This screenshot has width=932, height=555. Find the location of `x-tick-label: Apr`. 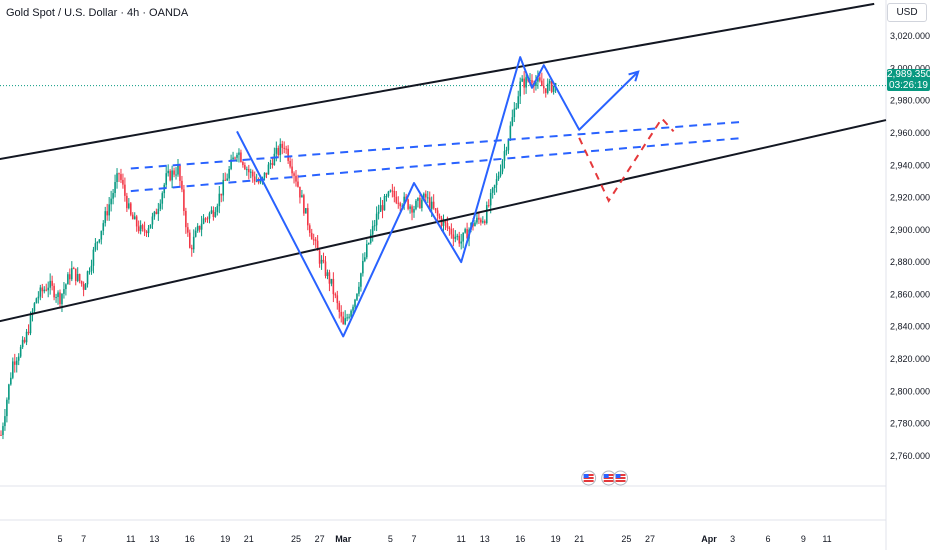

x-tick-label: Apr is located at coordinates (709, 539).